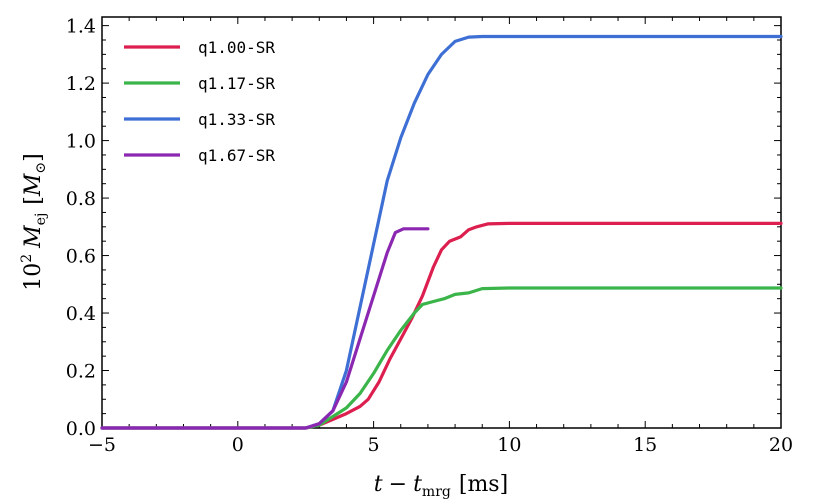 The image size is (814, 503). I want to click on legend-label-q1.67-SR: q1.67-SR, so click(236, 155).